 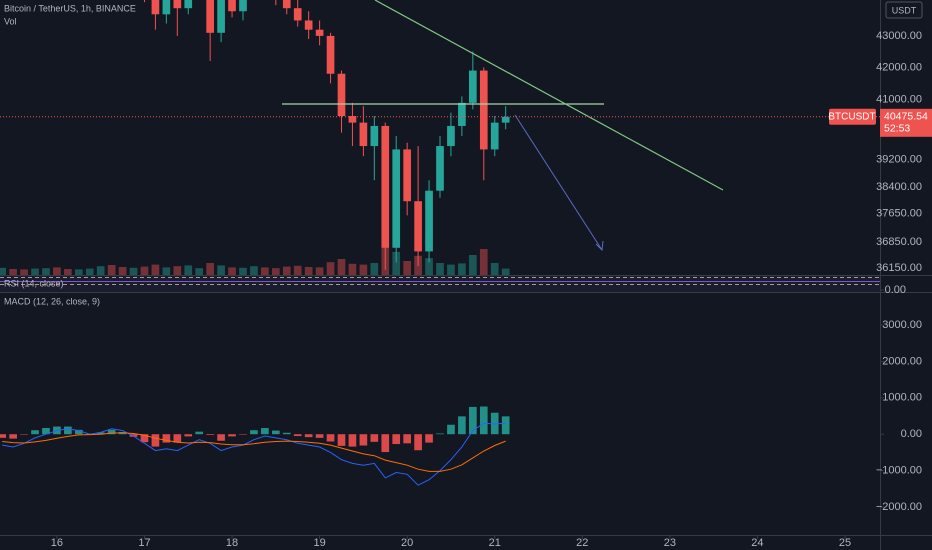 I want to click on currency: USDT, so click(x=904, y=10).